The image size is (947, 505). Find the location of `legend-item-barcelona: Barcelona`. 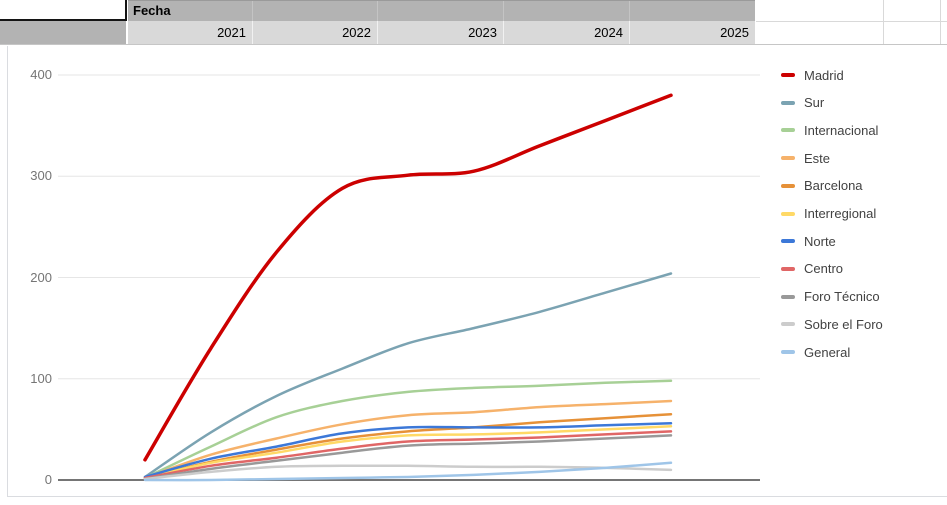

legend-item-barcelona: Barcelona is located at coordinates (822, 186).